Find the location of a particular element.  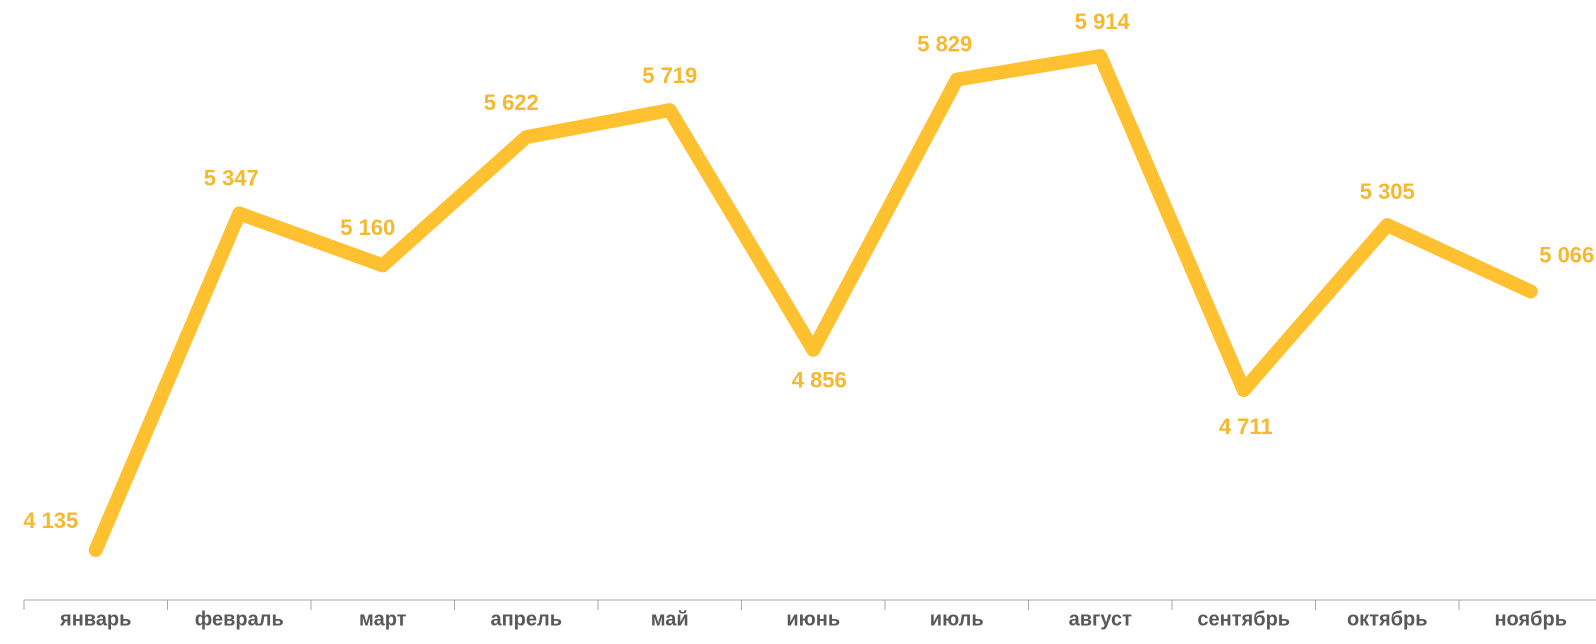

data-label: 4 711 is located at coordinates (1246, 426).